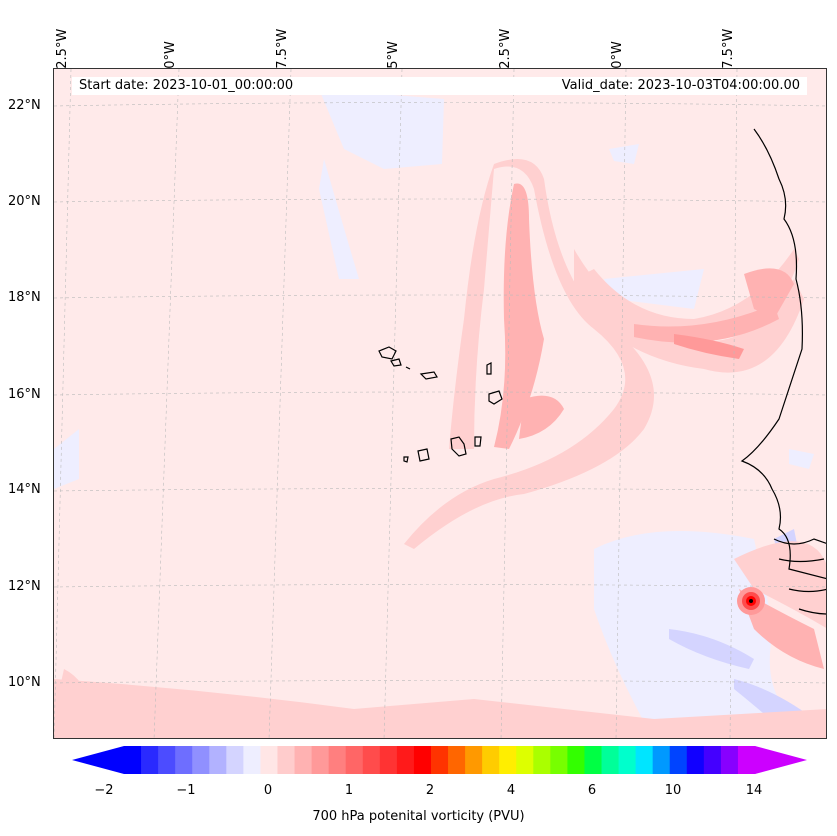  Describe the element at coordinates (24, 586) in the screenshot. I see `lat-label-12n: 12°N` at that location.